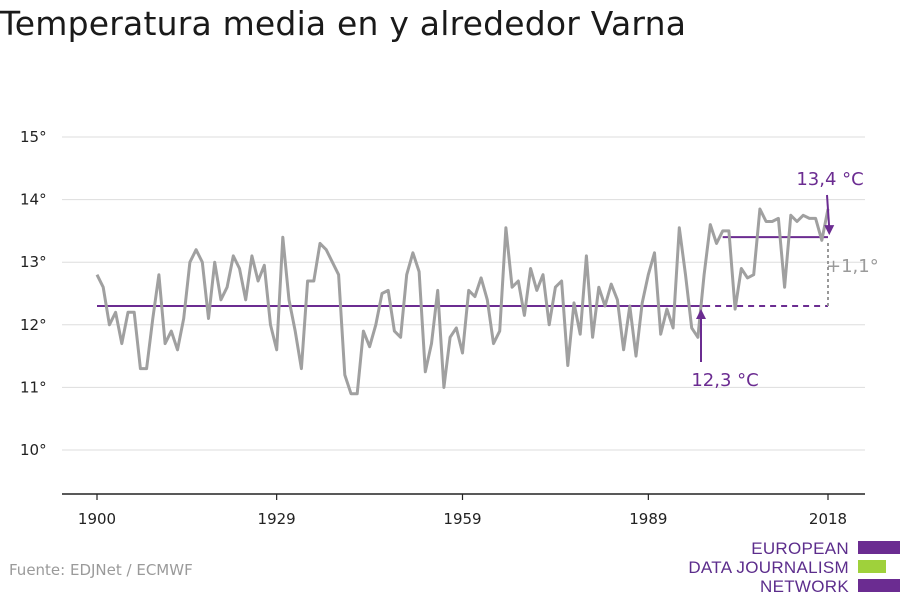  I want to click on logo-bar-bottom, so click(879, 585).